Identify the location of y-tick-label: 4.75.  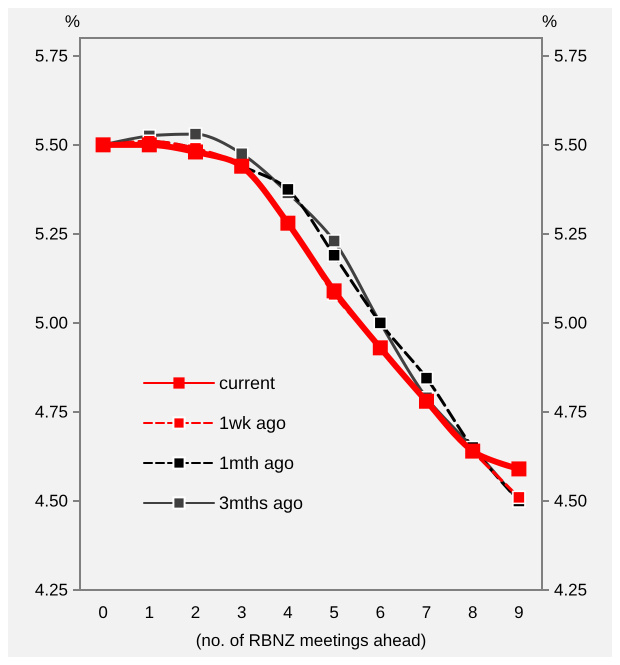
(51, 412).